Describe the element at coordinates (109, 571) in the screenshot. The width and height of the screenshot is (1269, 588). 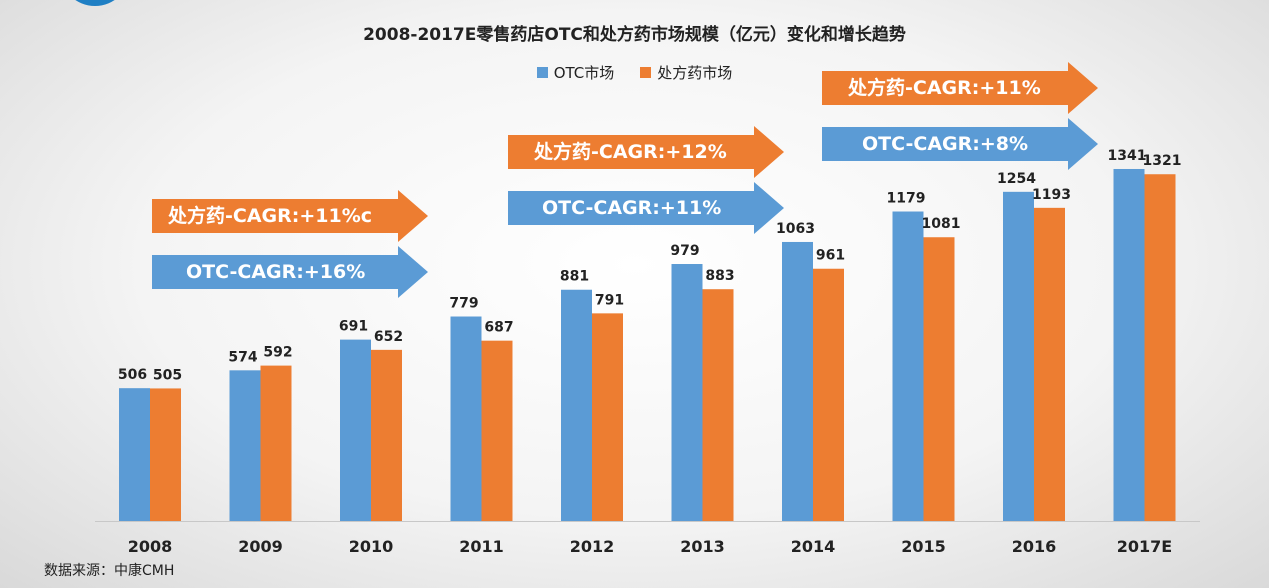
I see `source-note: 数据来源：中康CMH` at that location.